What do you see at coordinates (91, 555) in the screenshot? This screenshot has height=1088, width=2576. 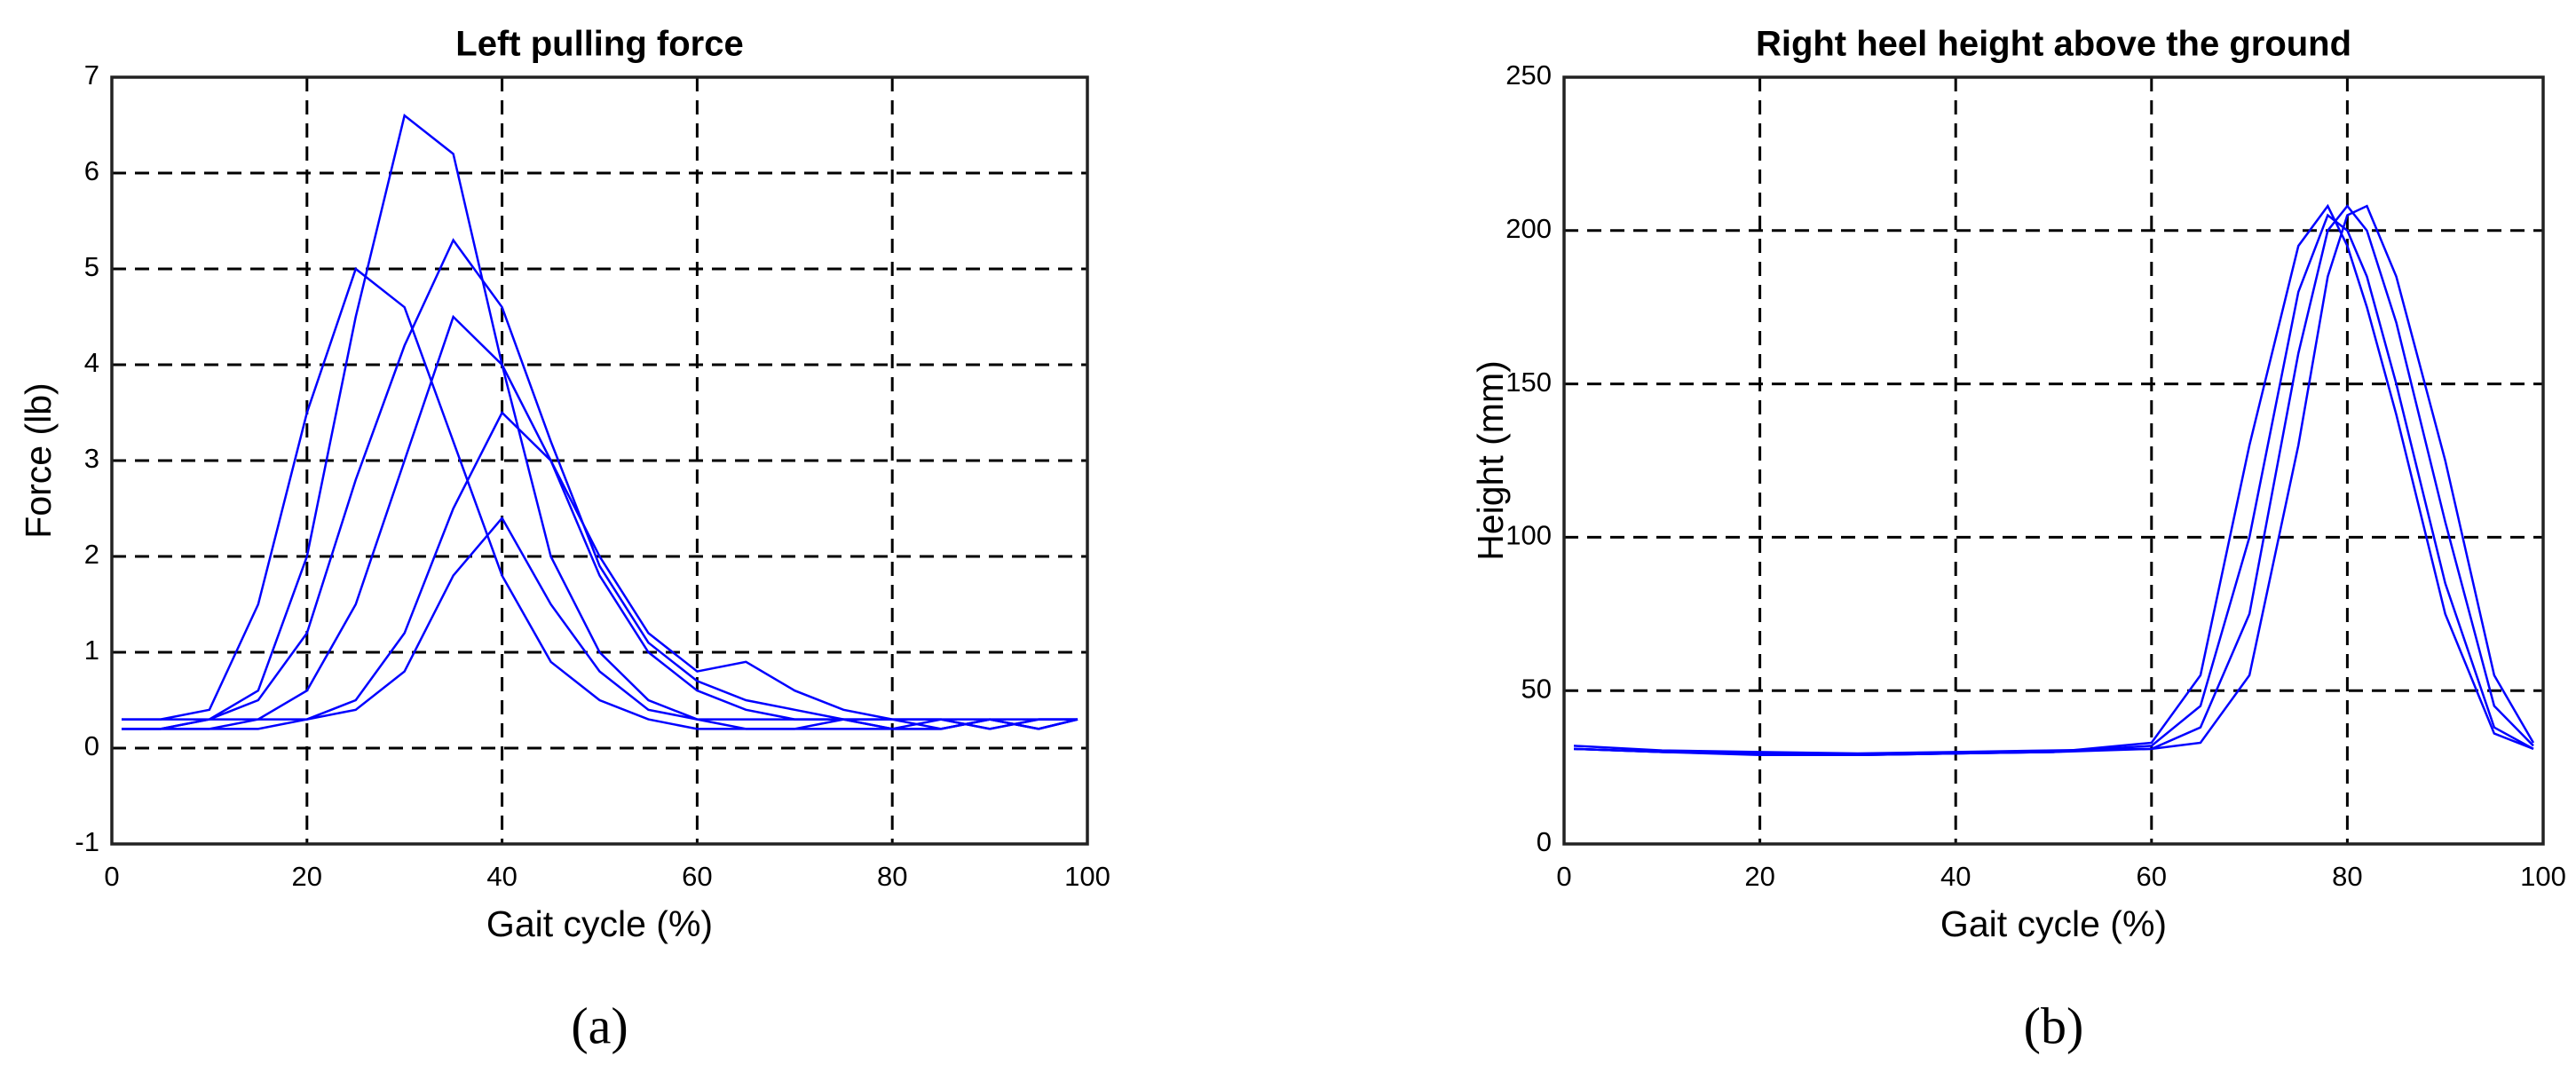 I see `y-tick-label: 2` at bounding box center [91, 555].